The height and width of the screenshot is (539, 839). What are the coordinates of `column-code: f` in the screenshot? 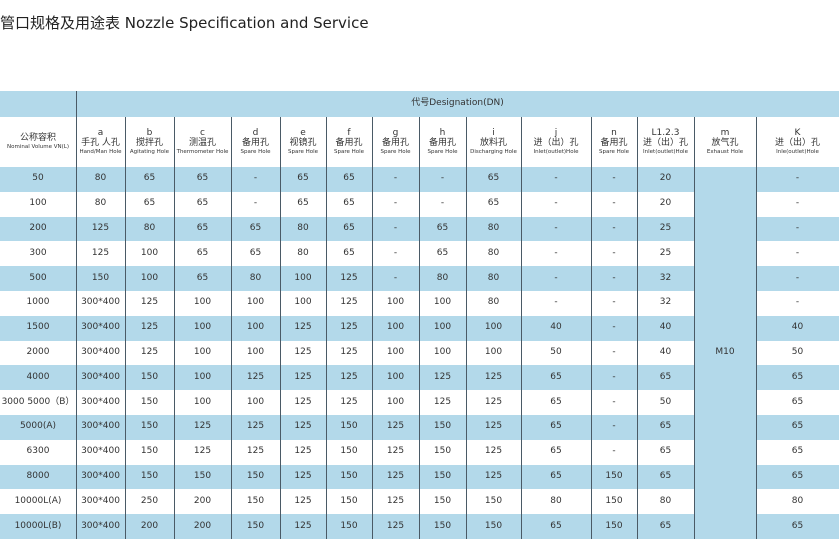 It's located at (349, 133).